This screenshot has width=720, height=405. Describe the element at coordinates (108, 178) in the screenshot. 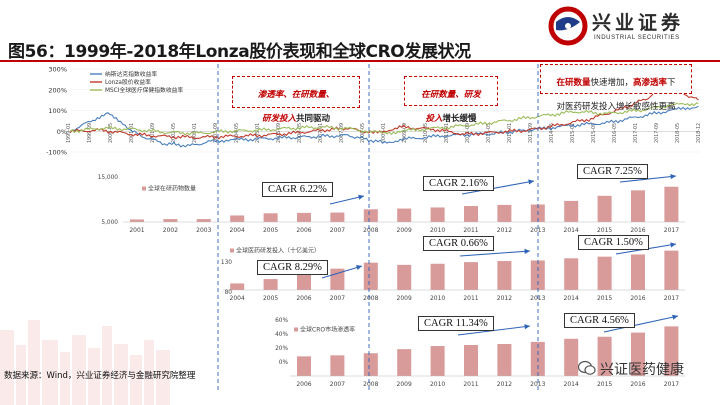

I see `bar-y-tick: 15,000` at that location.